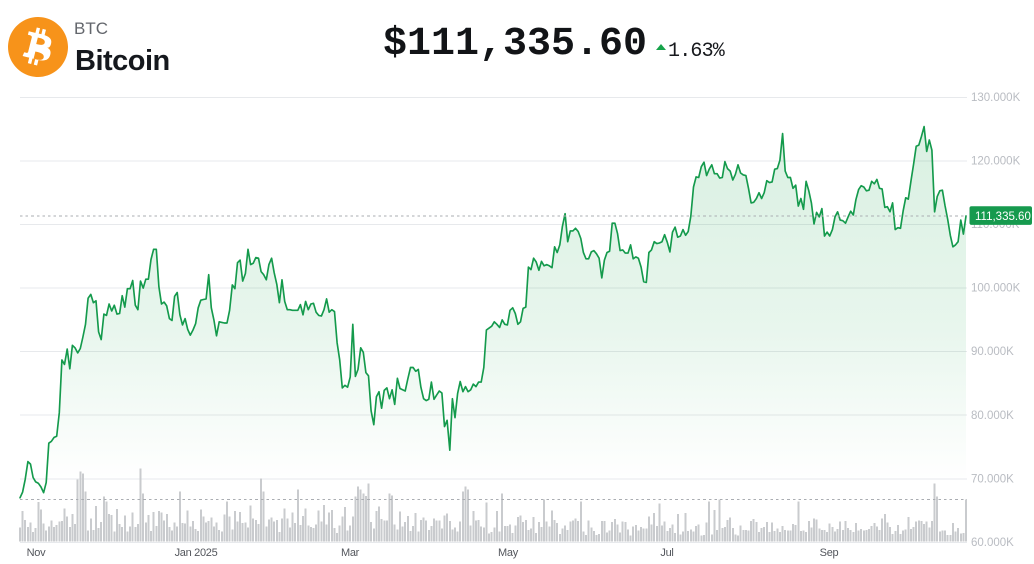 The width and height of the screenshot is (1034, 564). What do you see at coordinates (996, 98) in the screenshot?
I see `svg-text: 130.000K` at bounding box center [996, 98].